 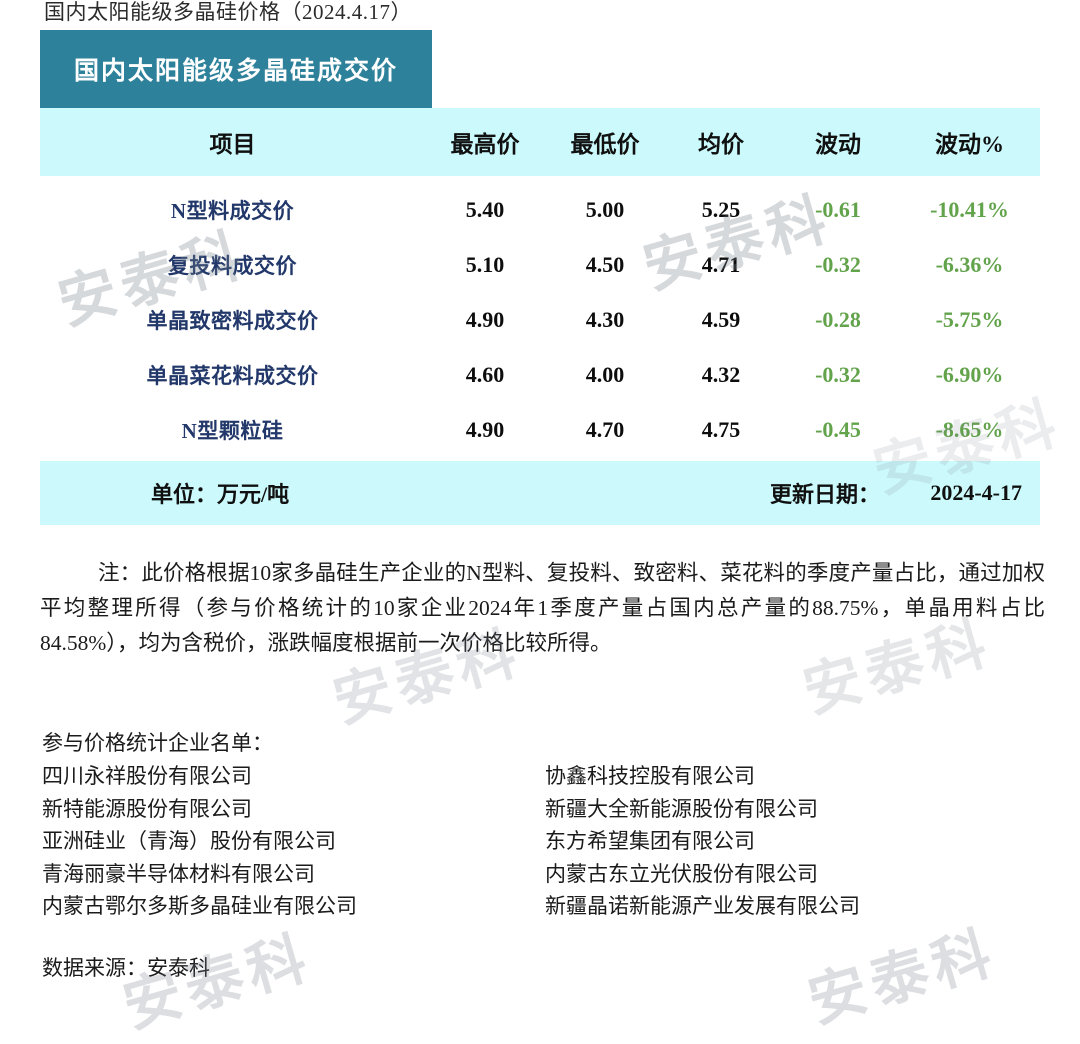 I want to click on watermark: 安泰科, so click(x=902, y=977).